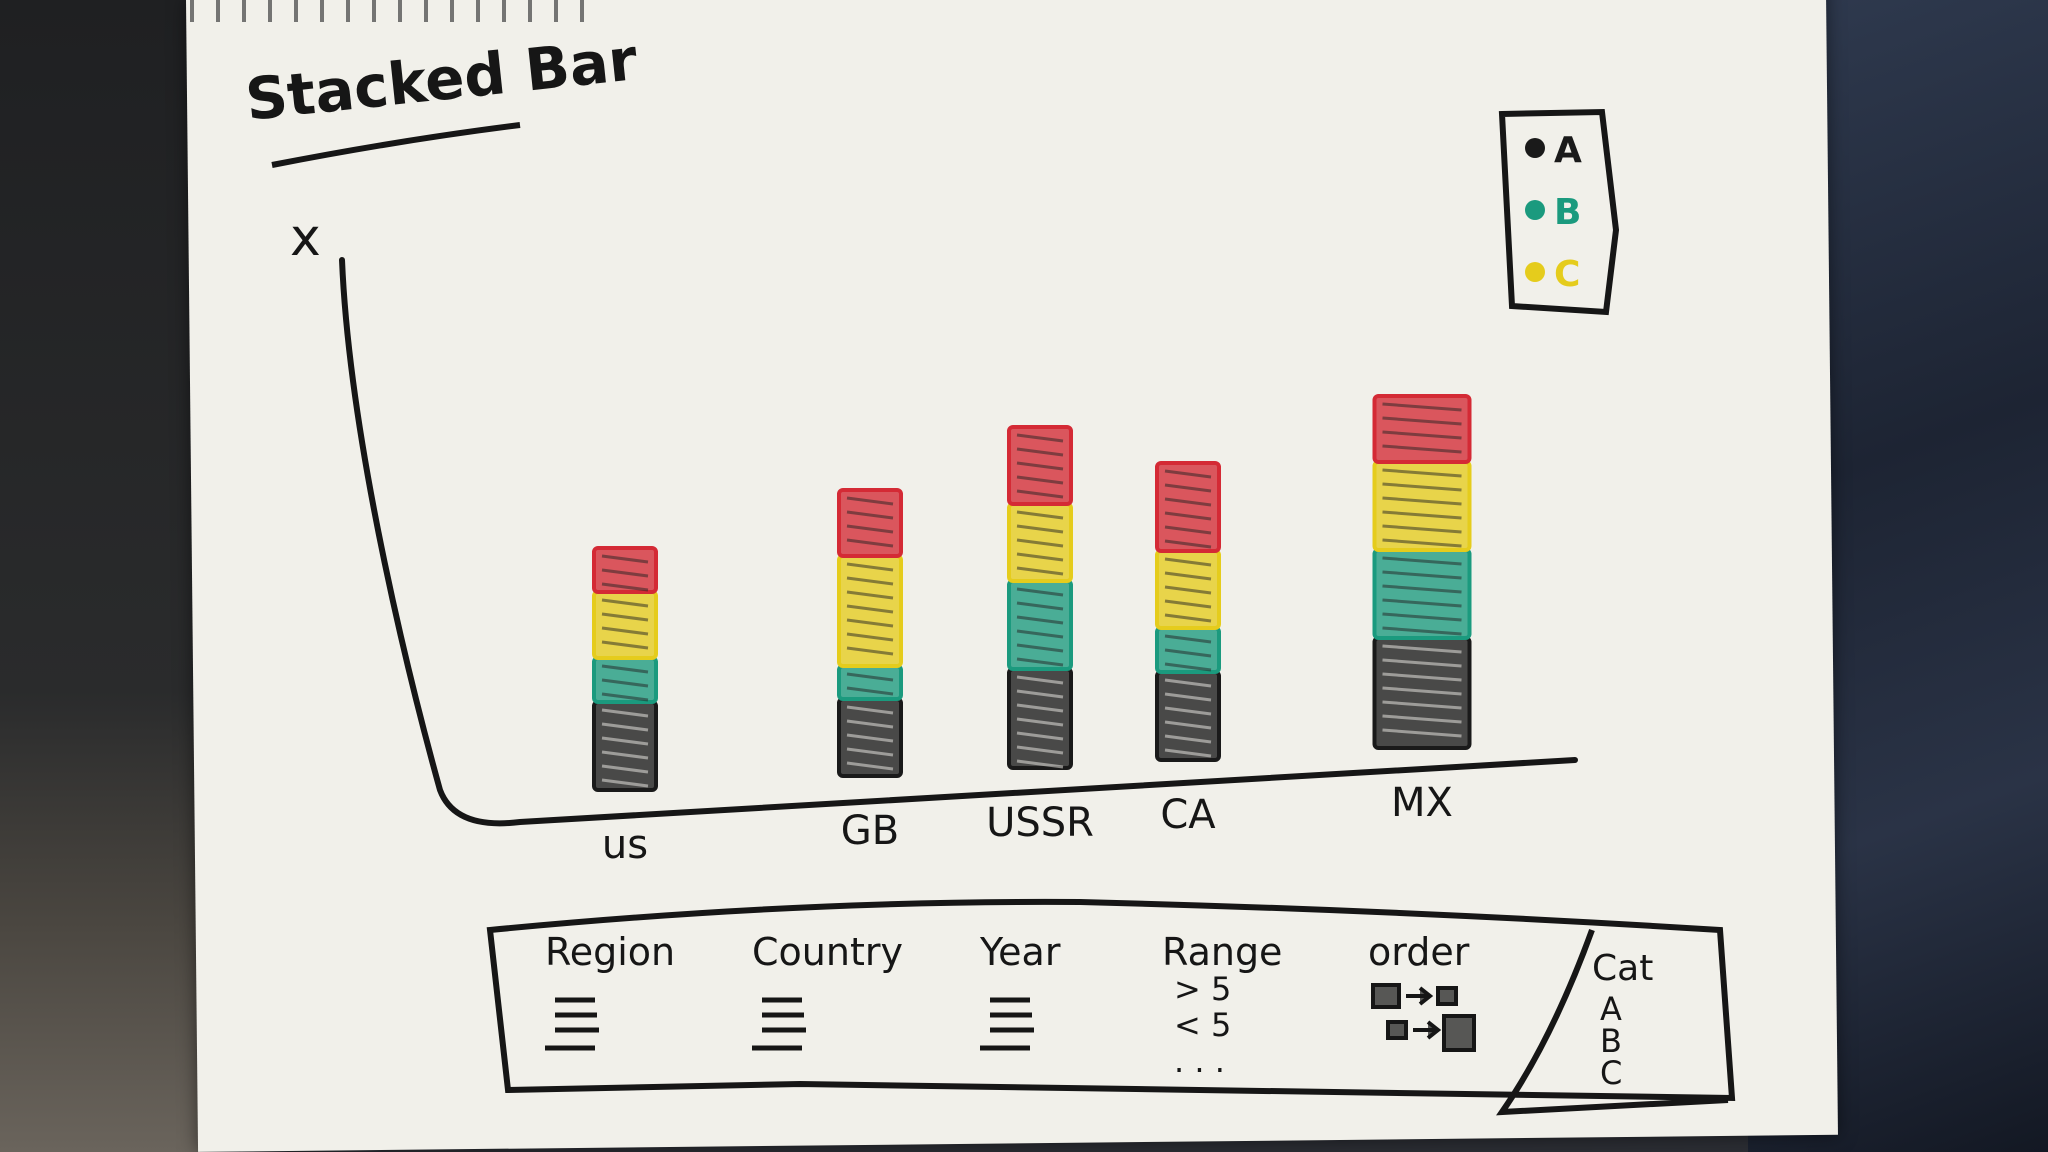 The image size is (2048, 1152). What do you see at coordinates (870, 831) in the screenshot?
I see `category-label-gb: GB` at bounding box center [870, 831].